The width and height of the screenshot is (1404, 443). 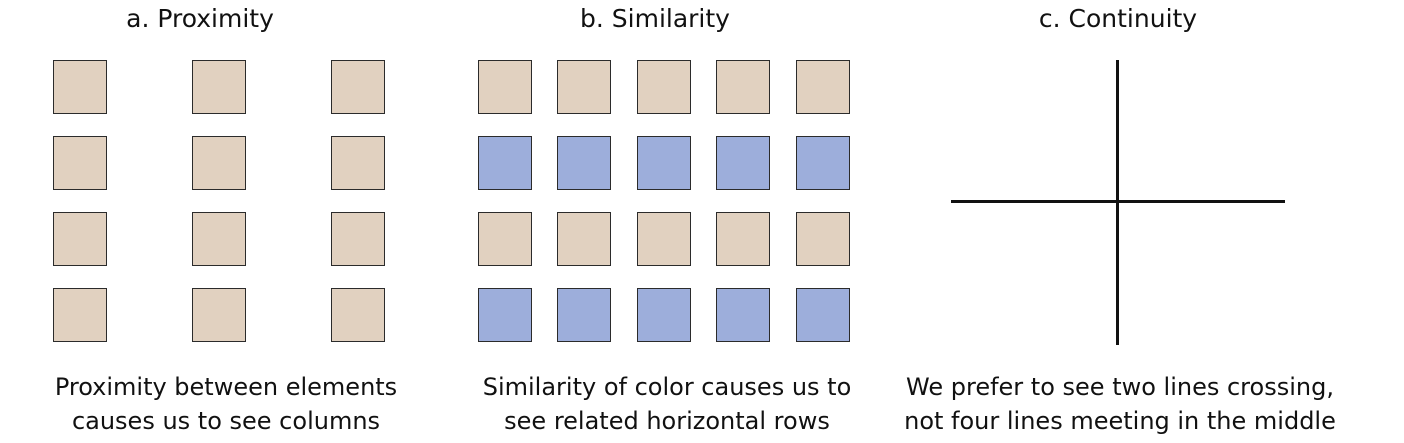 I want to click on panel-c-caption-line-1: We prefer to see two lines crossing,, so click(x=1120, y=387).